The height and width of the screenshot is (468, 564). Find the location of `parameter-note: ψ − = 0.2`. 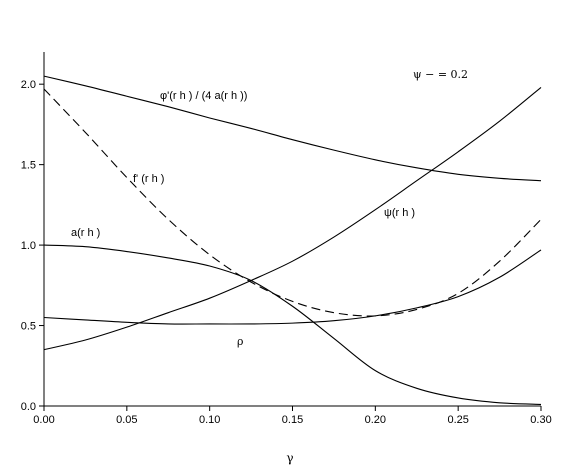

parameter-note: ψ − = 0.2 is located at coordinates (440, 74).